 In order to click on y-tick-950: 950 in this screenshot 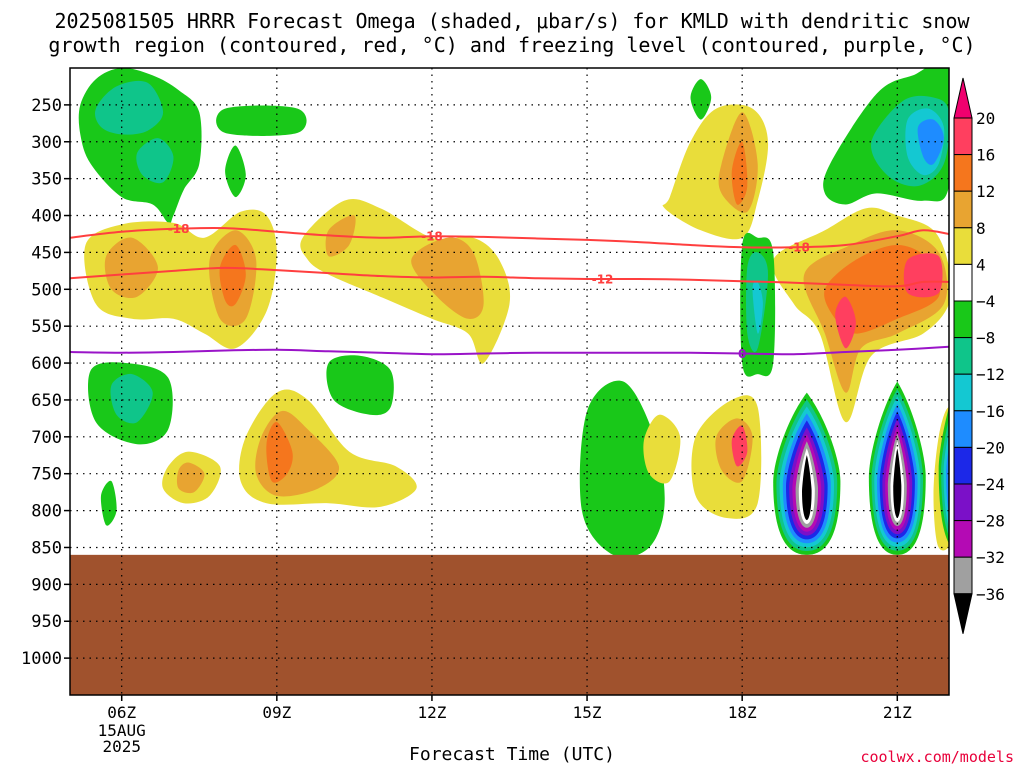, I will do `click(50, 622)`.